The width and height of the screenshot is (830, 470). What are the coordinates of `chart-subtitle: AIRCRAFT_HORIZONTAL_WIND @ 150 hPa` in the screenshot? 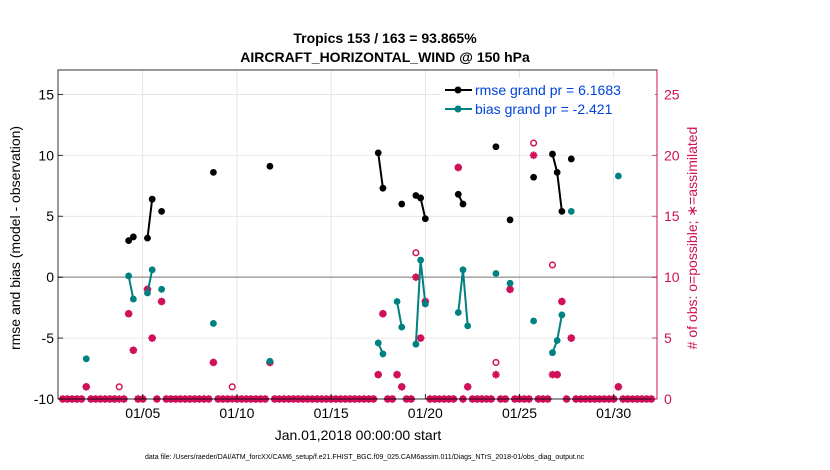 It's located at (385, 57).